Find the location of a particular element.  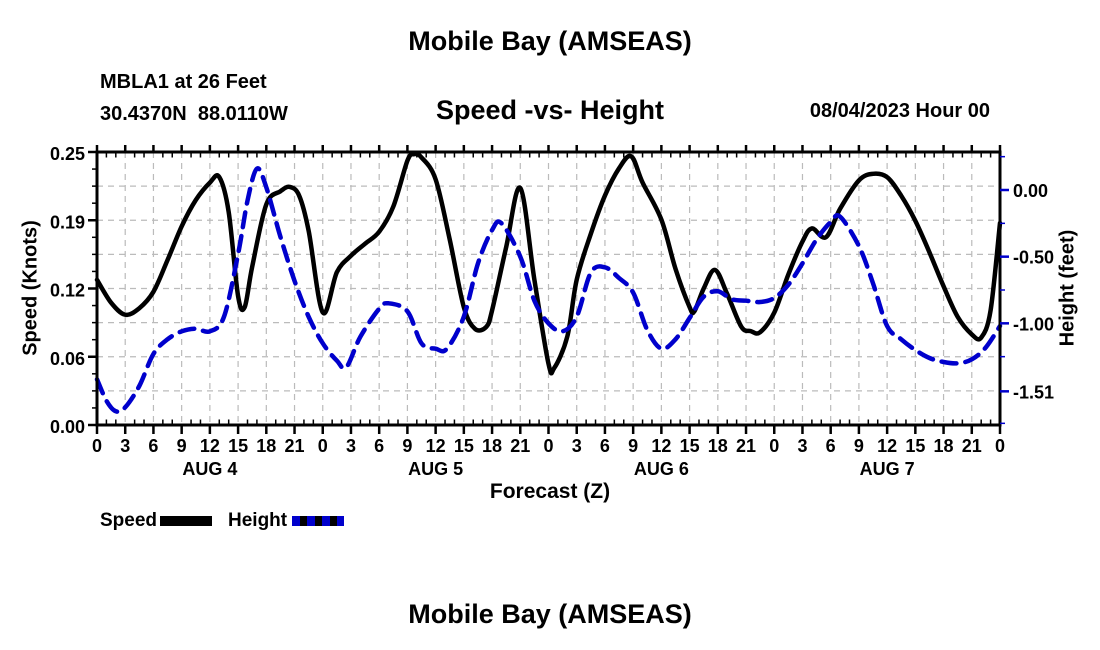

y-right-tick-label: -1.00 is located at coordinates (1033, 324).